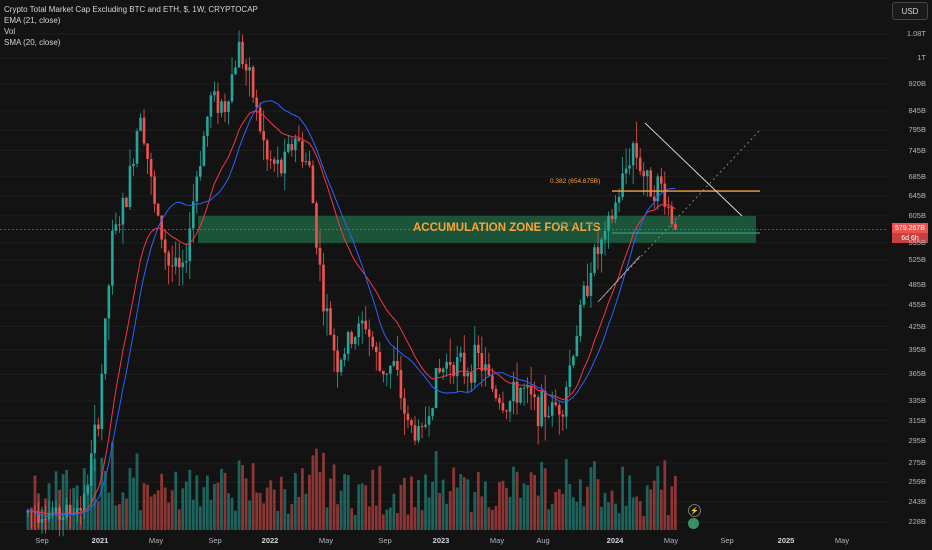 The image size is (932, 550). What do you see at coordinates (575, 181) in the screenshot?
I see `fib-0382-label: 0.382 (654.675B)` at bounding box center [575, 181].